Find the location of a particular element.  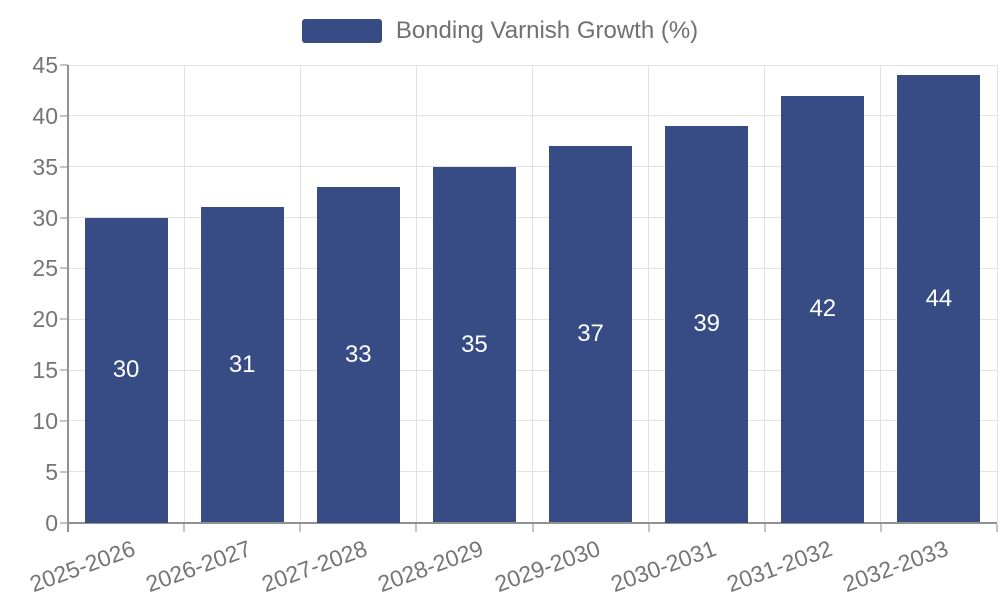

bar-value-label: 39 is located at coordinates (707, 324).